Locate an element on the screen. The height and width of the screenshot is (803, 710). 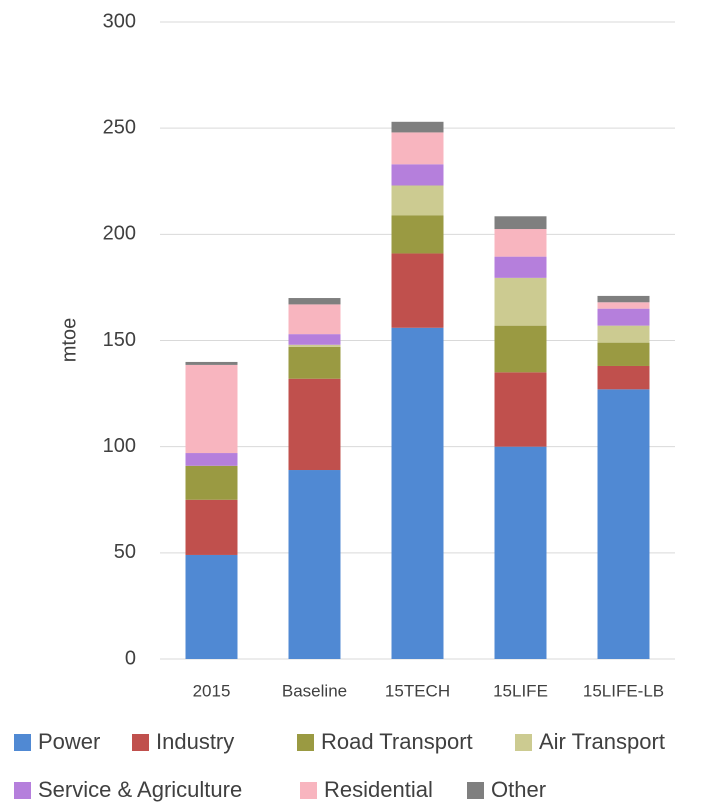
y-tick-label: 250 is located at coordinates (119, 127).